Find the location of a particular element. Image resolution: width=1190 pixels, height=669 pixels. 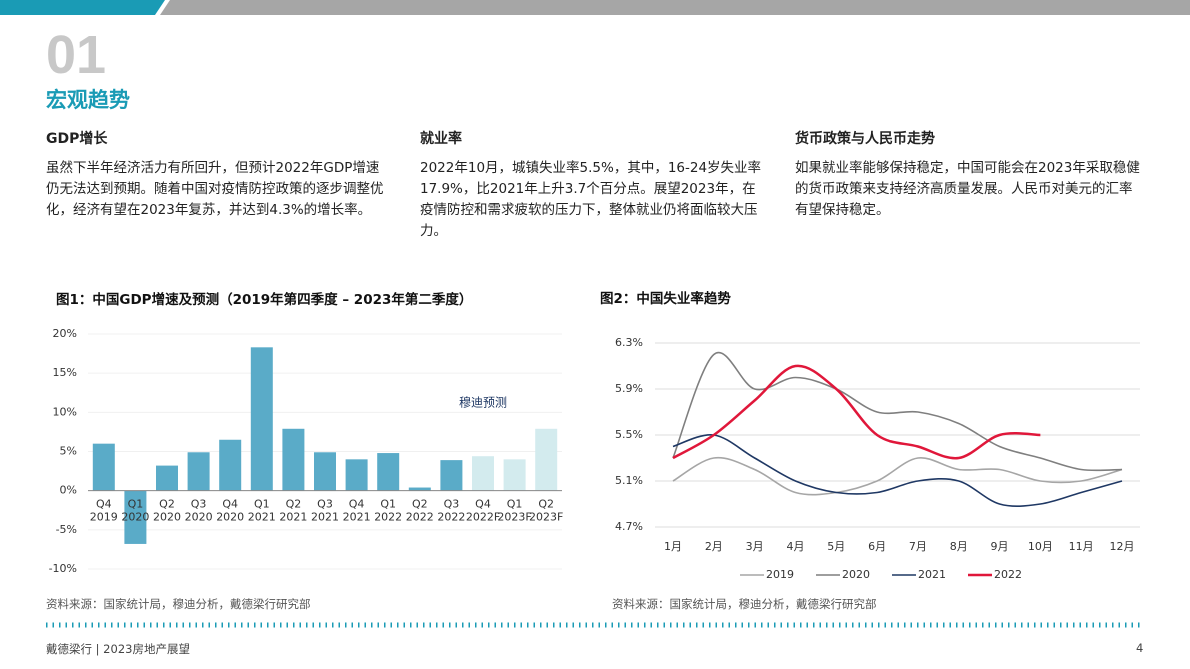

x-tick-label: 11月 is located at coordinates (1081, 546).